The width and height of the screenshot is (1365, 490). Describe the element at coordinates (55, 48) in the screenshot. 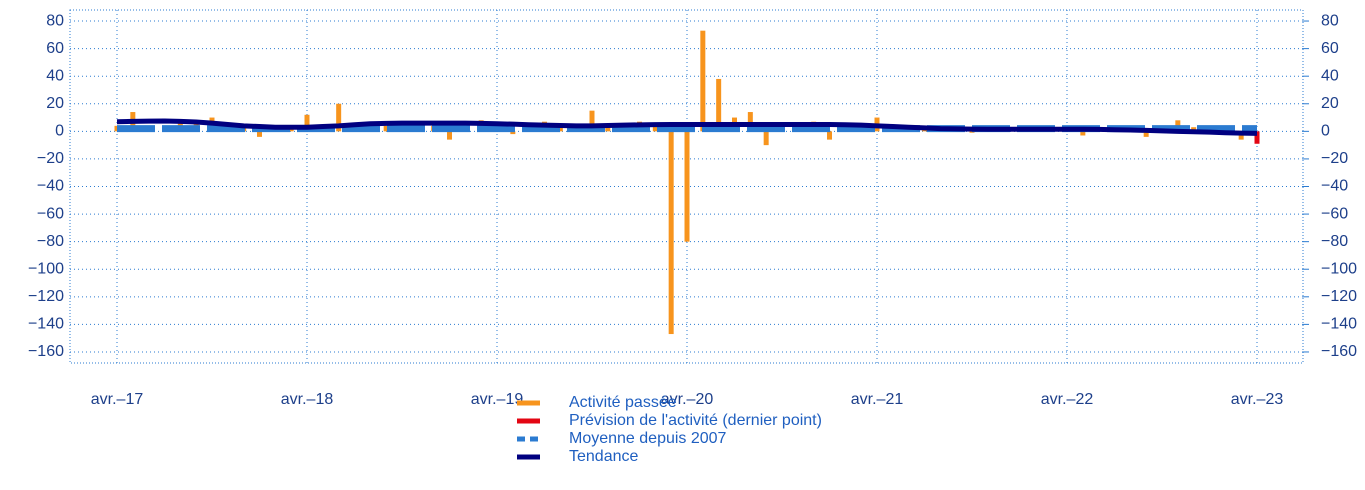

I see `y-tick-label: 60` at that location.